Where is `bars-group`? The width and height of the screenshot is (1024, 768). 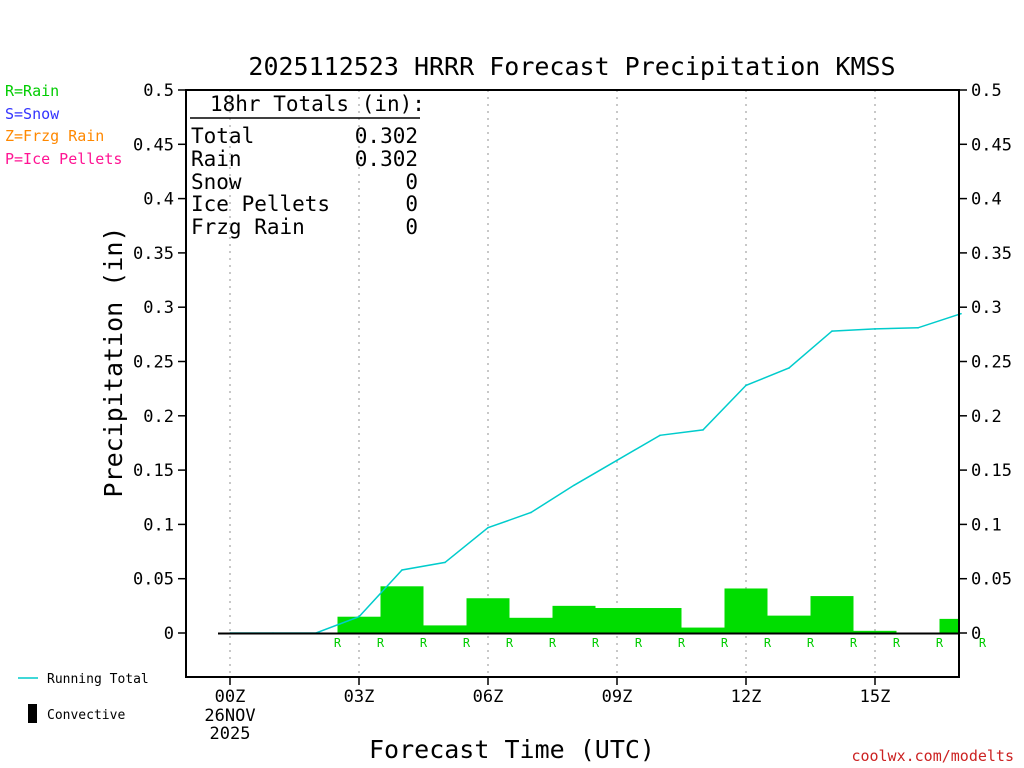 bars-group is located at coordinates (647, 609).